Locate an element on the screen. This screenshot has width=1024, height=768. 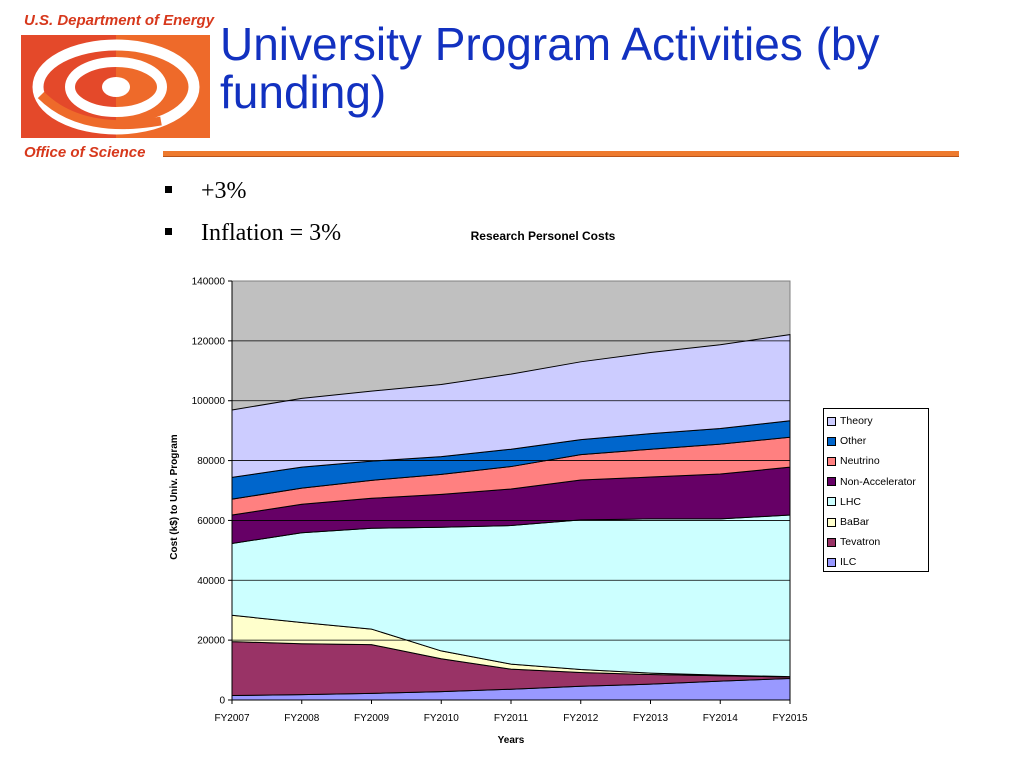
x-tick-label: FY2010 is located at coordinates (441, 718).